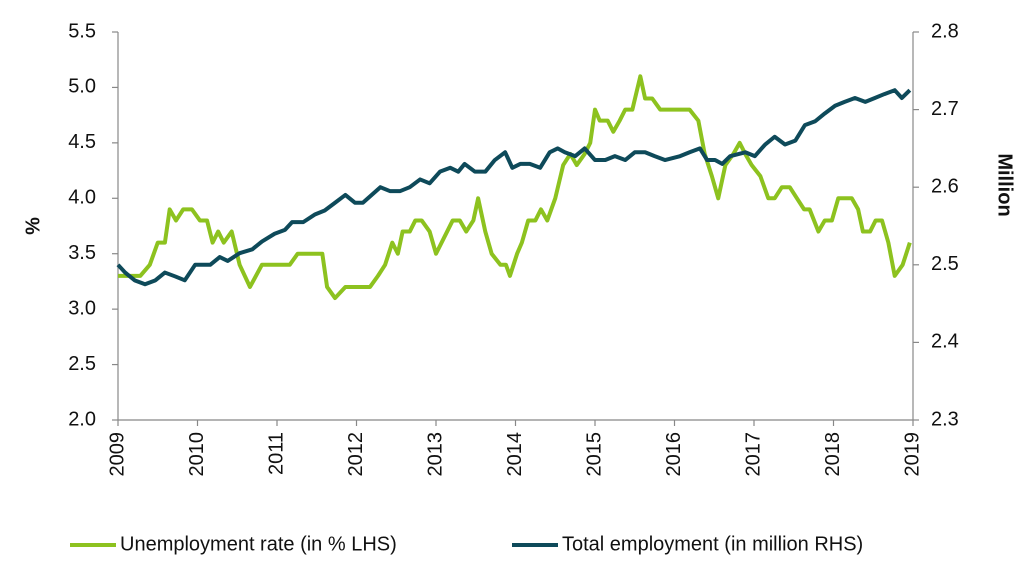 The width and height of the screenshot is (1026, 561). What do you see at coordinates (82, 31) in the screenshot?
I see `y-tick-label: 5.5` at bounding box center [82, 31].